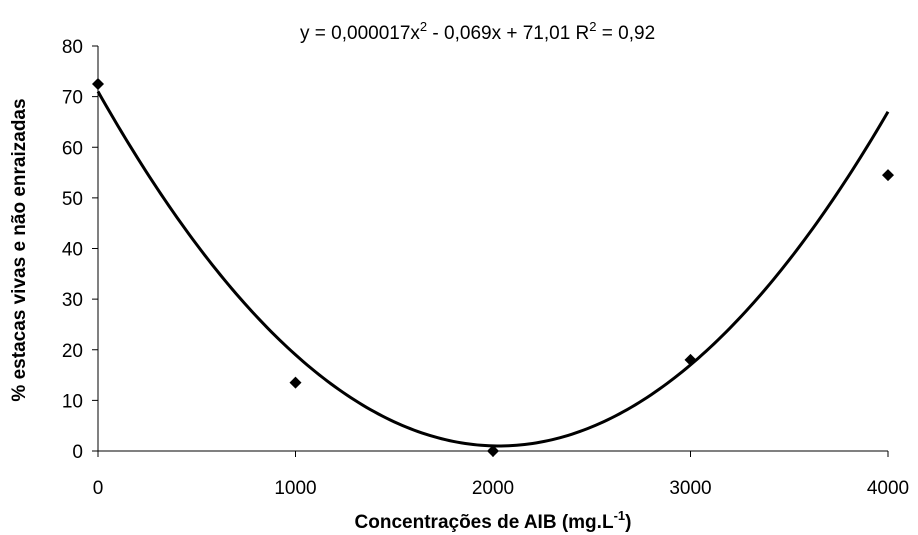  What do you see at coordinates (77, 452) in the screenshot?
I see `y-tick-label: 0` at bounding box center [77, 452].